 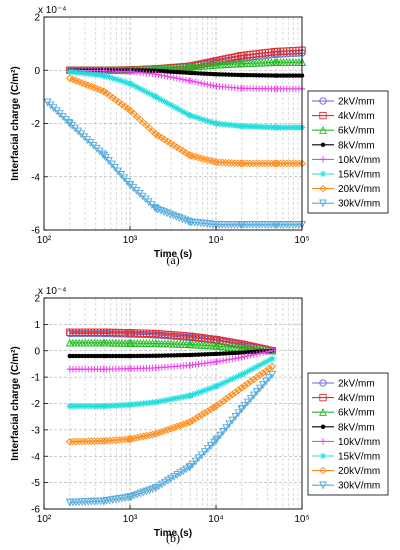 What do you see at coordinates (173, 254) in the screenshot?
I see `x-axis-label: Time (s)` at bounding box center [173, 254].